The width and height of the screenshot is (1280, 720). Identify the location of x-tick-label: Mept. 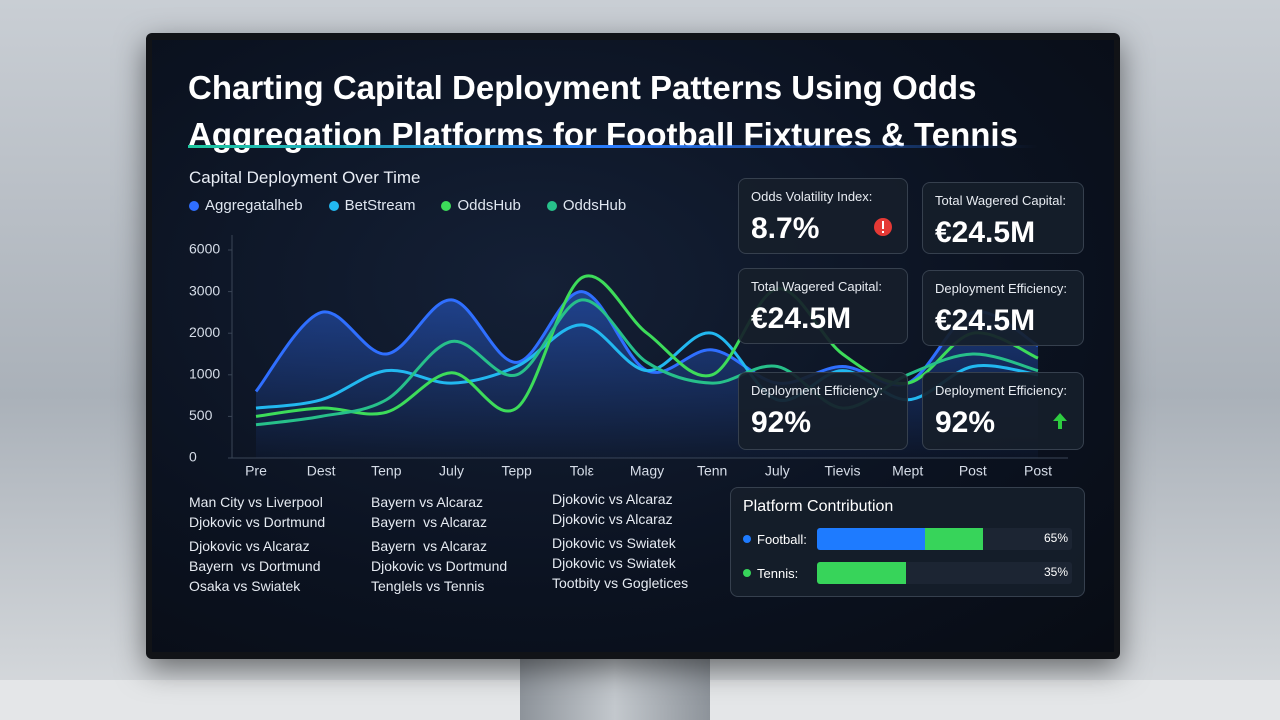
(907, 471).